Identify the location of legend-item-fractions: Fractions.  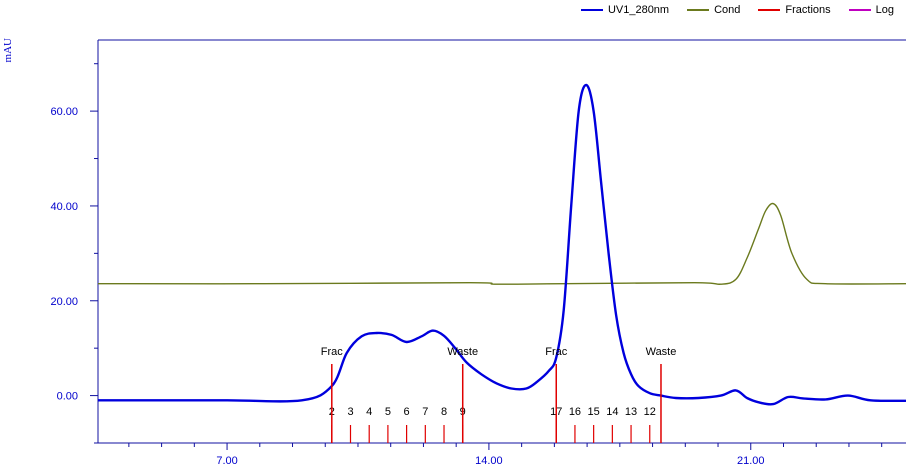
(794, 10).